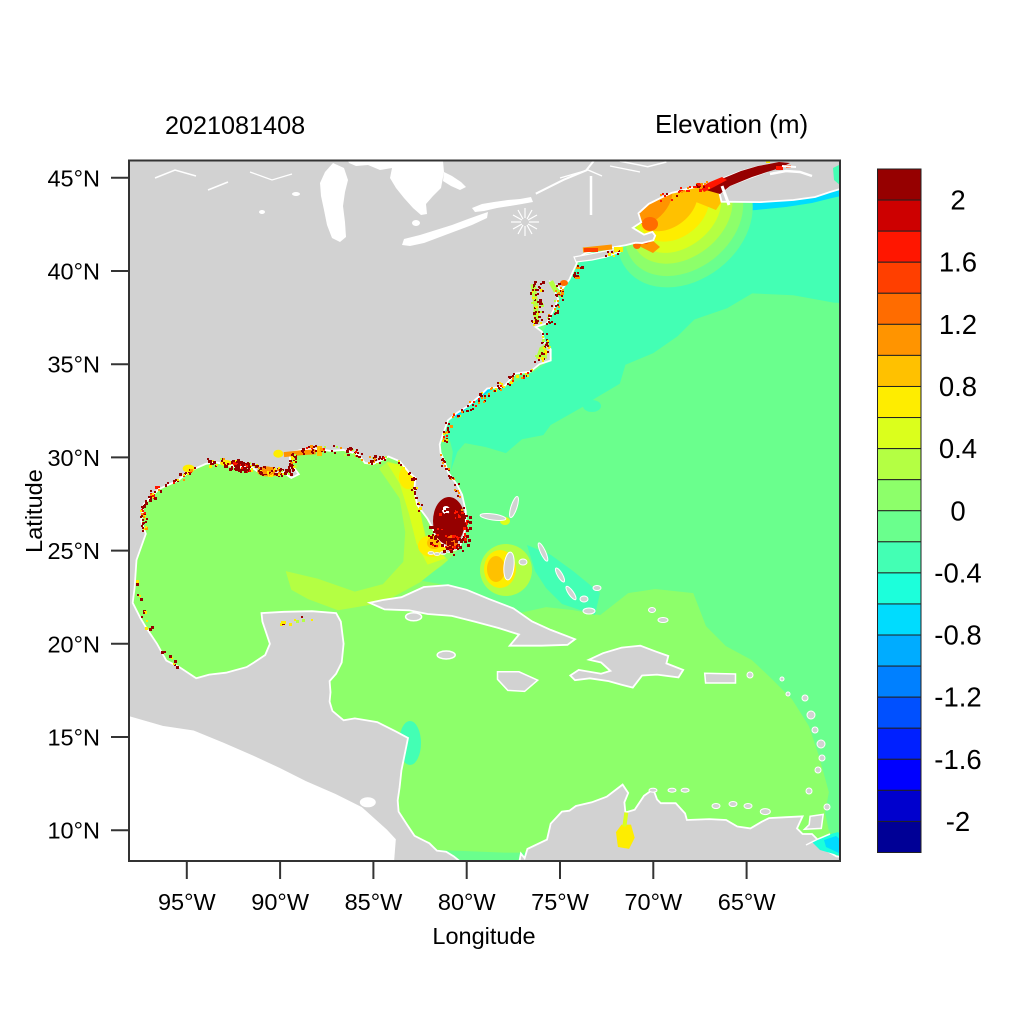 The image size is (1024, 1029). I want to click on svg-text: 2021081408, so click(235, 126).